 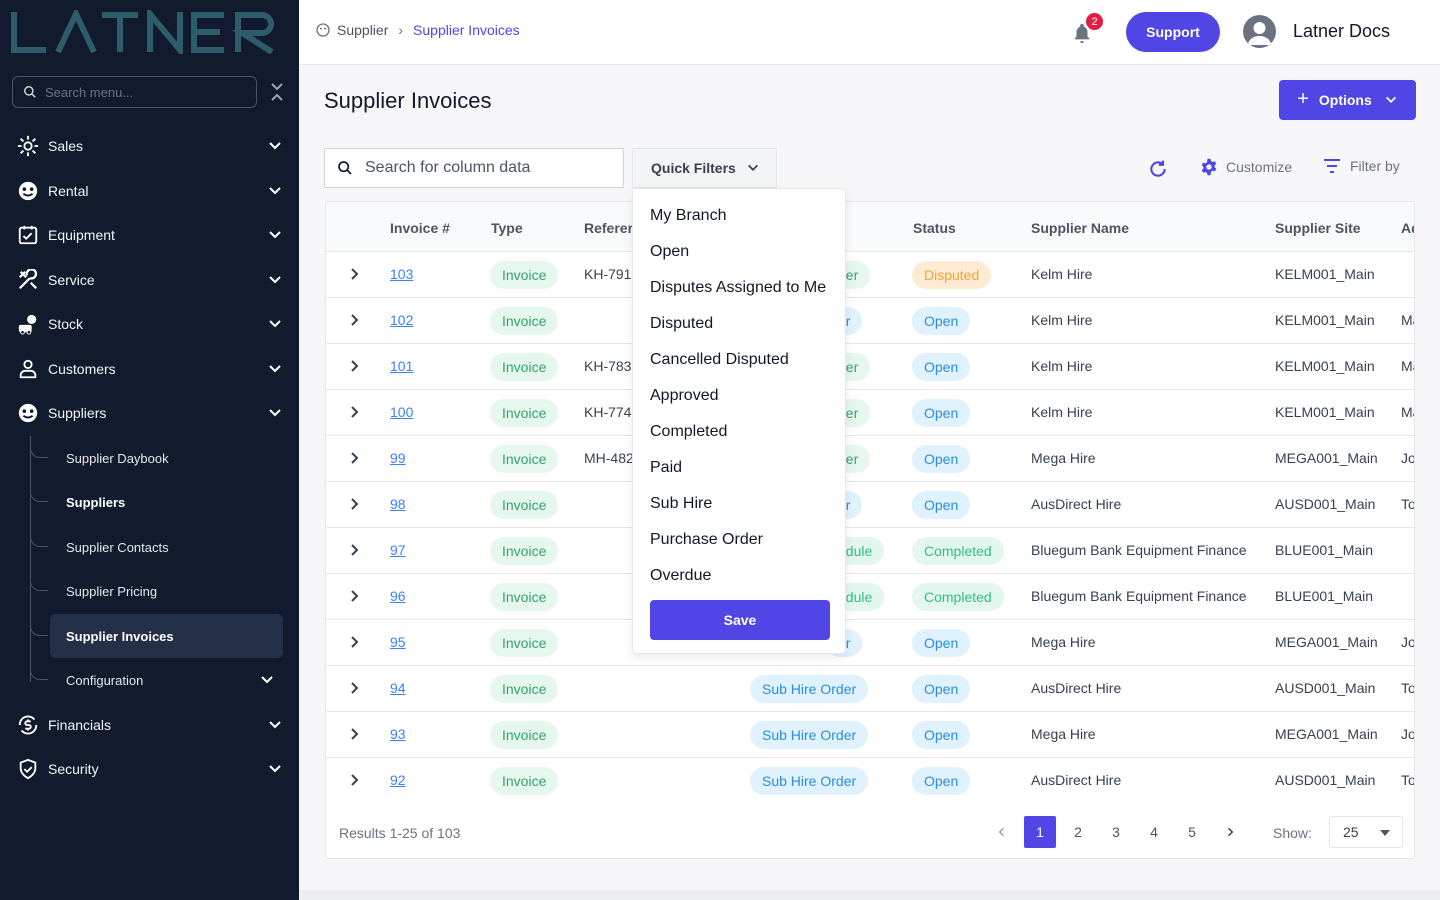 What do you see at coordinates (719, 359) in the screenshot?
I see `quick-filter-cancelled-disputed: Cancelled Disputed` at bounding box center [719, 359].